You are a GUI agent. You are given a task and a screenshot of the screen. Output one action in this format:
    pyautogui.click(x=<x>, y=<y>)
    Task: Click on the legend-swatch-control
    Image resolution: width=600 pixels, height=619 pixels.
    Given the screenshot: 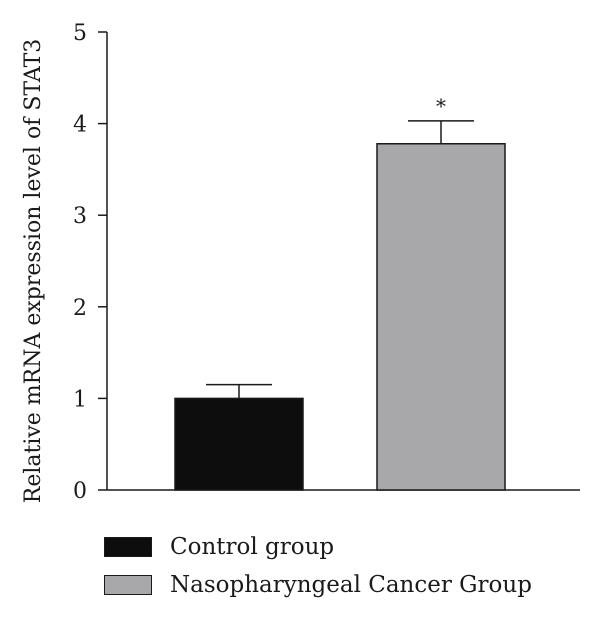 What is the action you would take?
    pyautogui.click(x=128, y=547)
    